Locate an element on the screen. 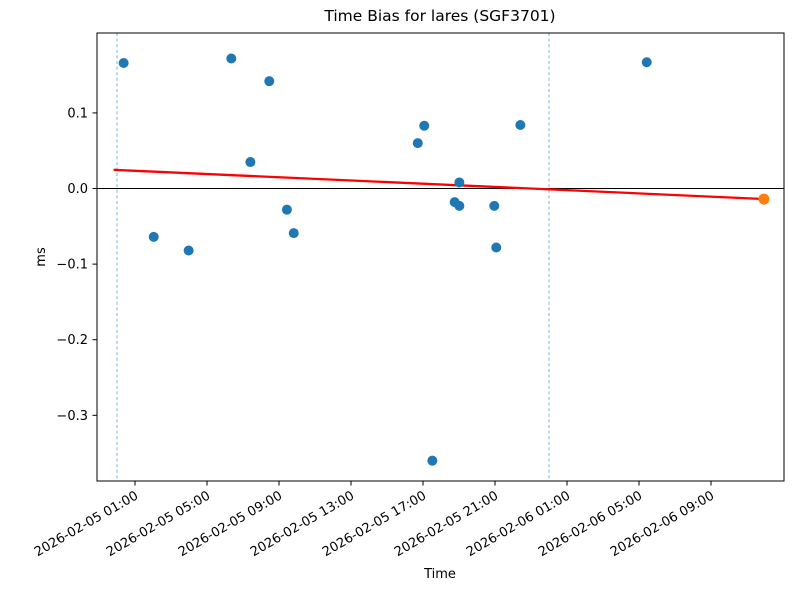  y-tick-label: −0.2 is located at coordinates (72, 340).